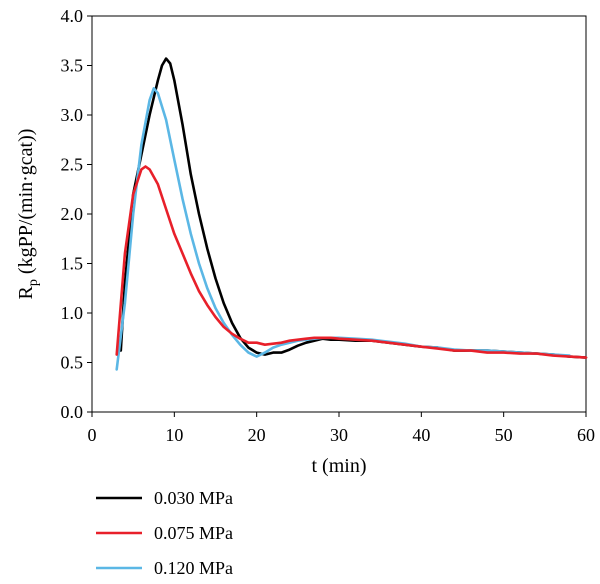 The image size is (600, 584). What do you see at coordinates (72, 264) in the screenshot?
I see `y-tick-label: 1.5` at bounding box center [72, 264].